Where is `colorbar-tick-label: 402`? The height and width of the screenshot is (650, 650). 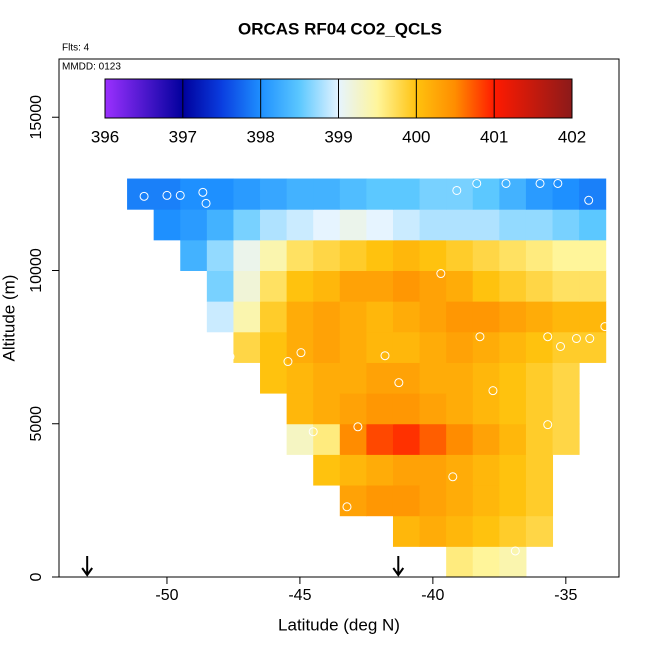 colorbar-tick-label: 402 is located at coordinates (572, 136).